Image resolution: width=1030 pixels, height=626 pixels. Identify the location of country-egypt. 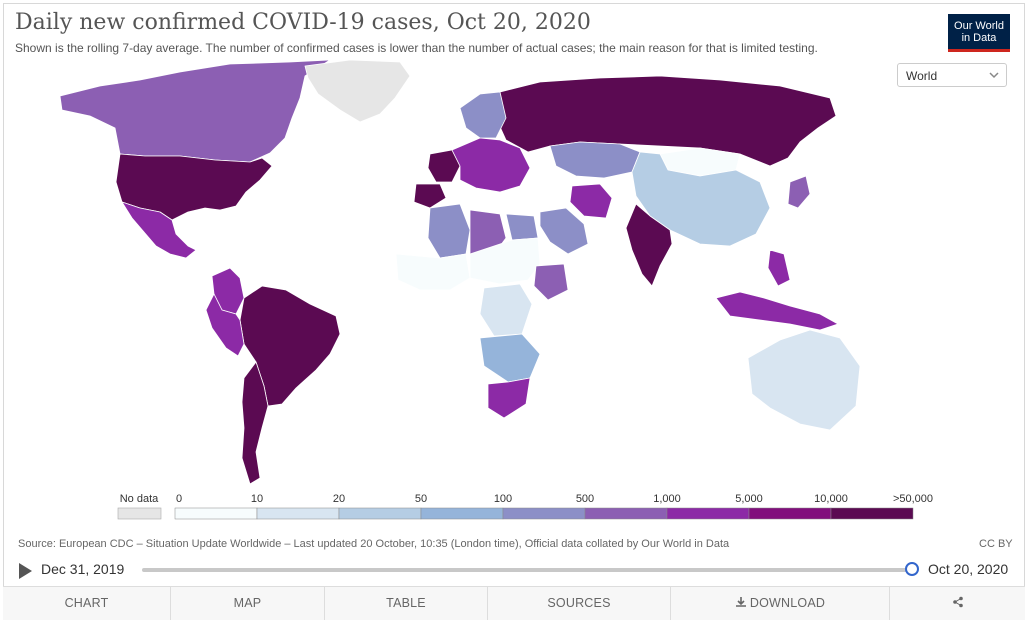
(522, 227).